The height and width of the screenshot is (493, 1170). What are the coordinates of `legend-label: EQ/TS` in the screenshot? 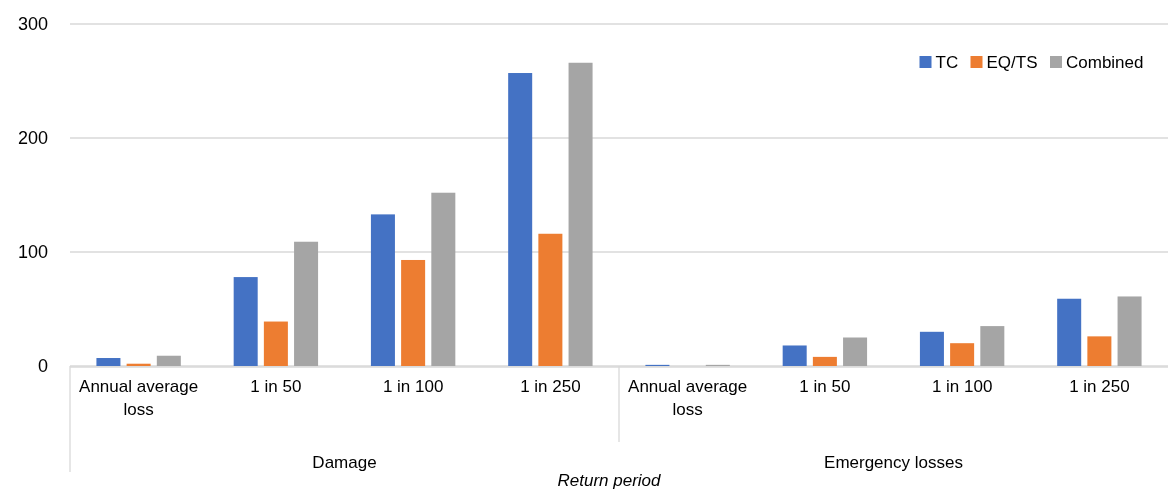 It's located at (1012, 62).